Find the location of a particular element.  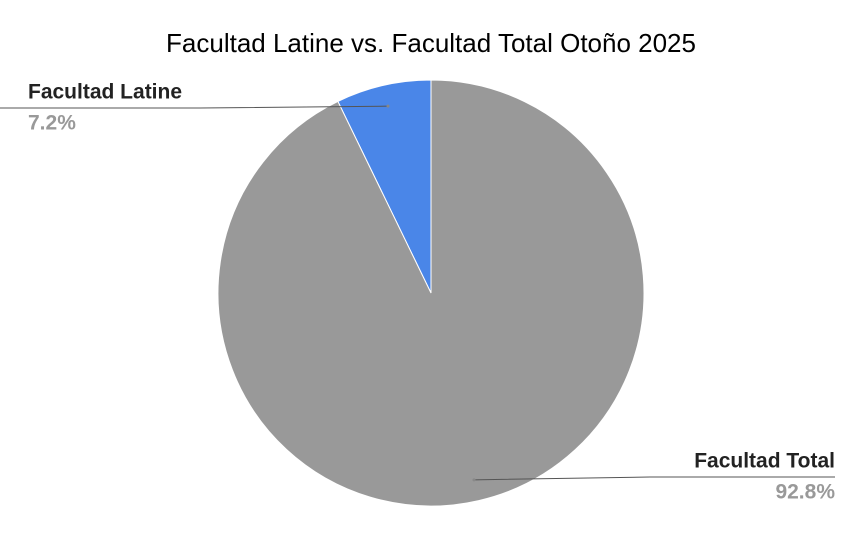

slice-label: Facultad Latine is located at coordinates (105, 92).